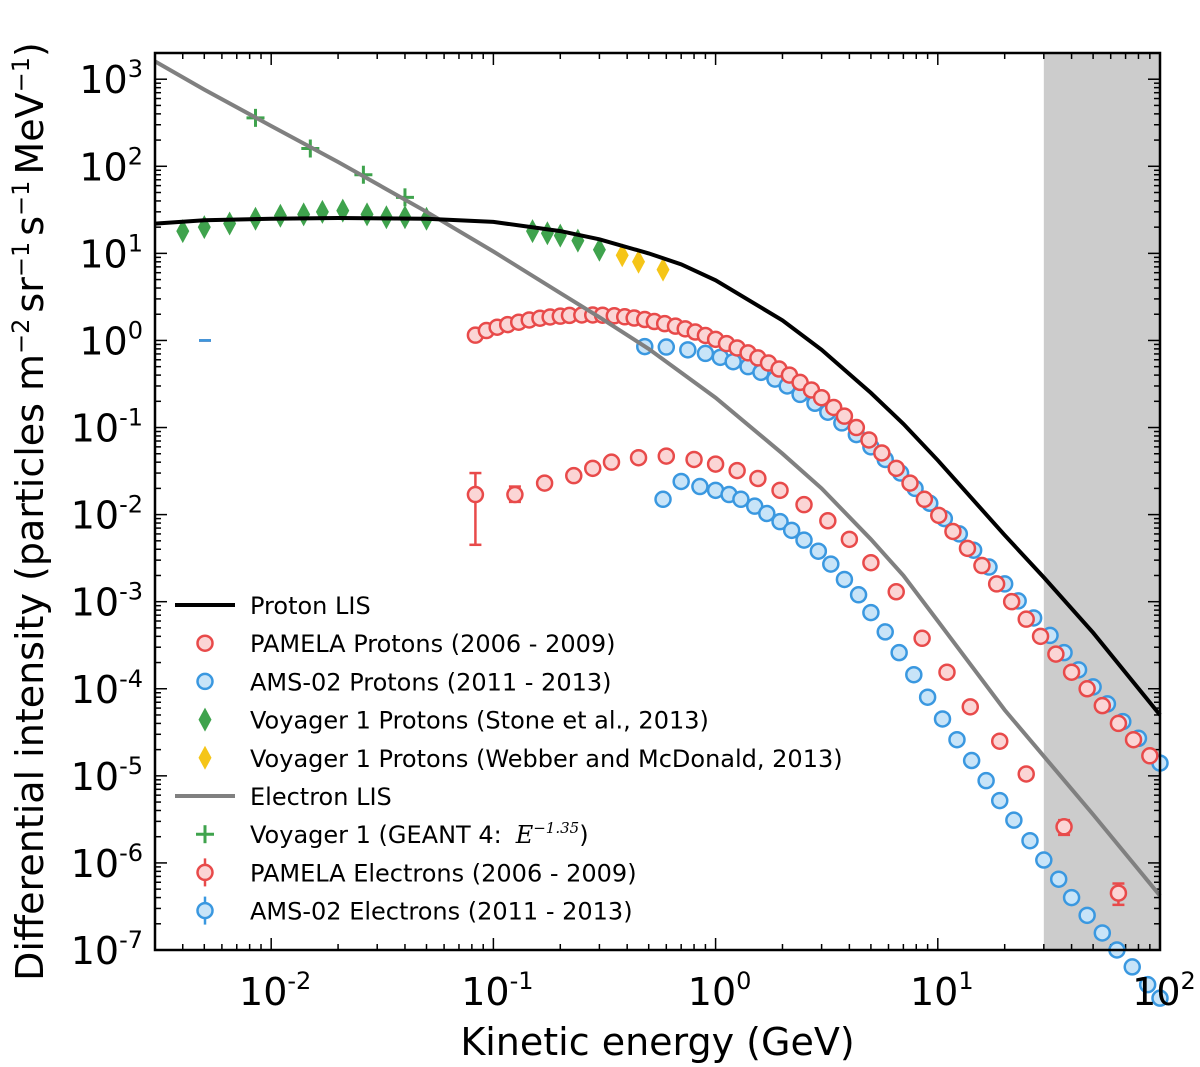 This screenshot has width=1200, height=1067. Describe the element at coordinates (21, 74) in the screenshot. I see `y-axis-title-exp-4: −1` at that location.